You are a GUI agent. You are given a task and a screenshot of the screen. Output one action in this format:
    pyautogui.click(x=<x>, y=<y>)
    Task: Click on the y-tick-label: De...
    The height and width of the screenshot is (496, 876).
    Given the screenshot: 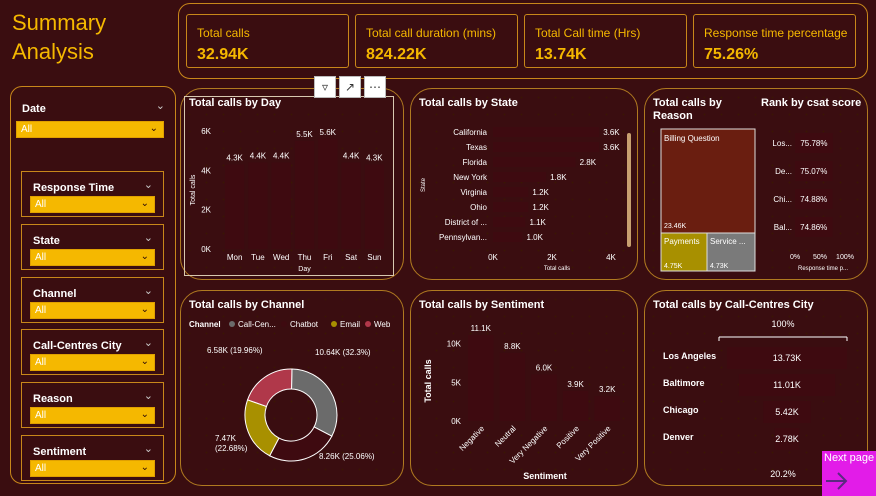 What is the action you would take?
    pyautogui.click(x=783, y=171)
    